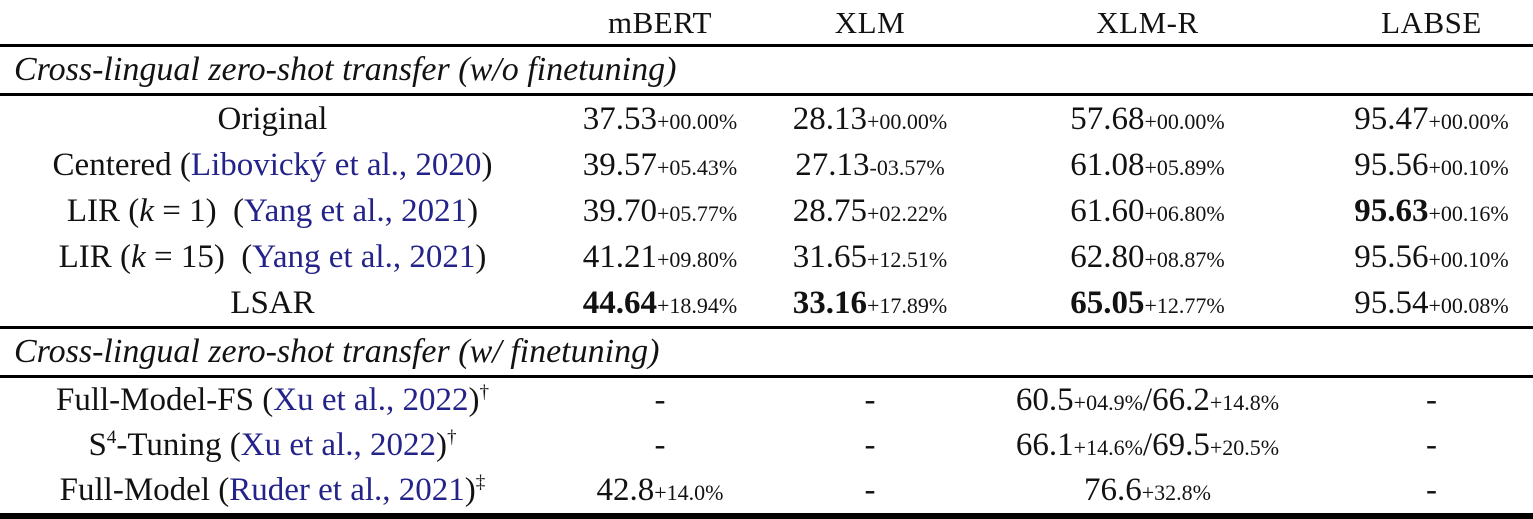 Image resolution: width=1533 pixels, height=519 pixels. I want to click on value-cell: 27.13-03.57%, so click(870, 164).